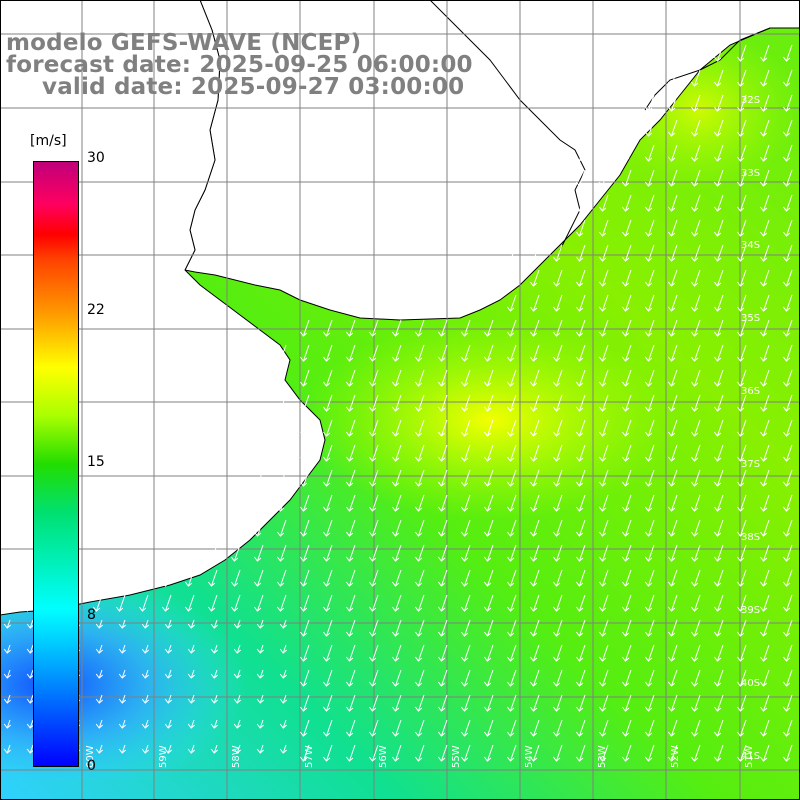 Image resolution: width=800 pixels, height=800 pixels. What do you see at coordinates (236, 756) in the screenshot?
I see `lon-label: 58W` at bounding box center [236, 756].